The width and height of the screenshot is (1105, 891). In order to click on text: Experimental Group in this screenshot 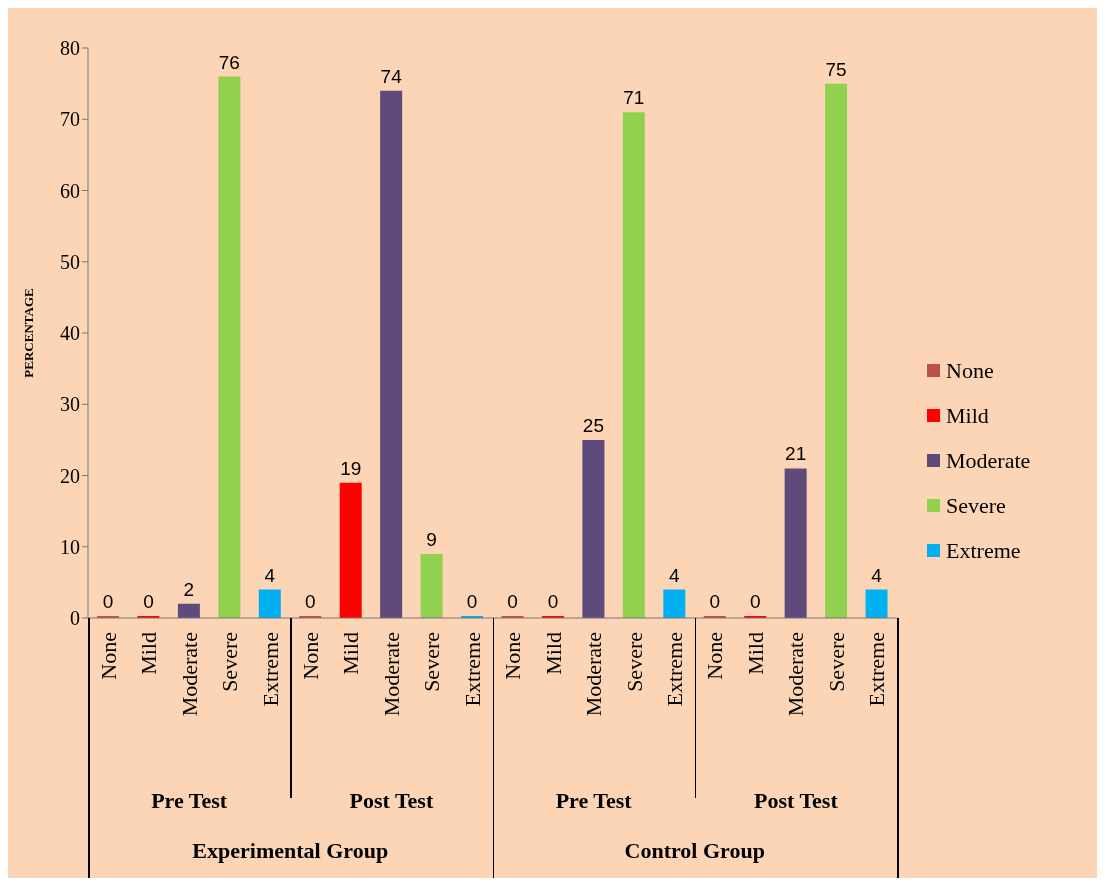, I will do `click(290, 851)`.